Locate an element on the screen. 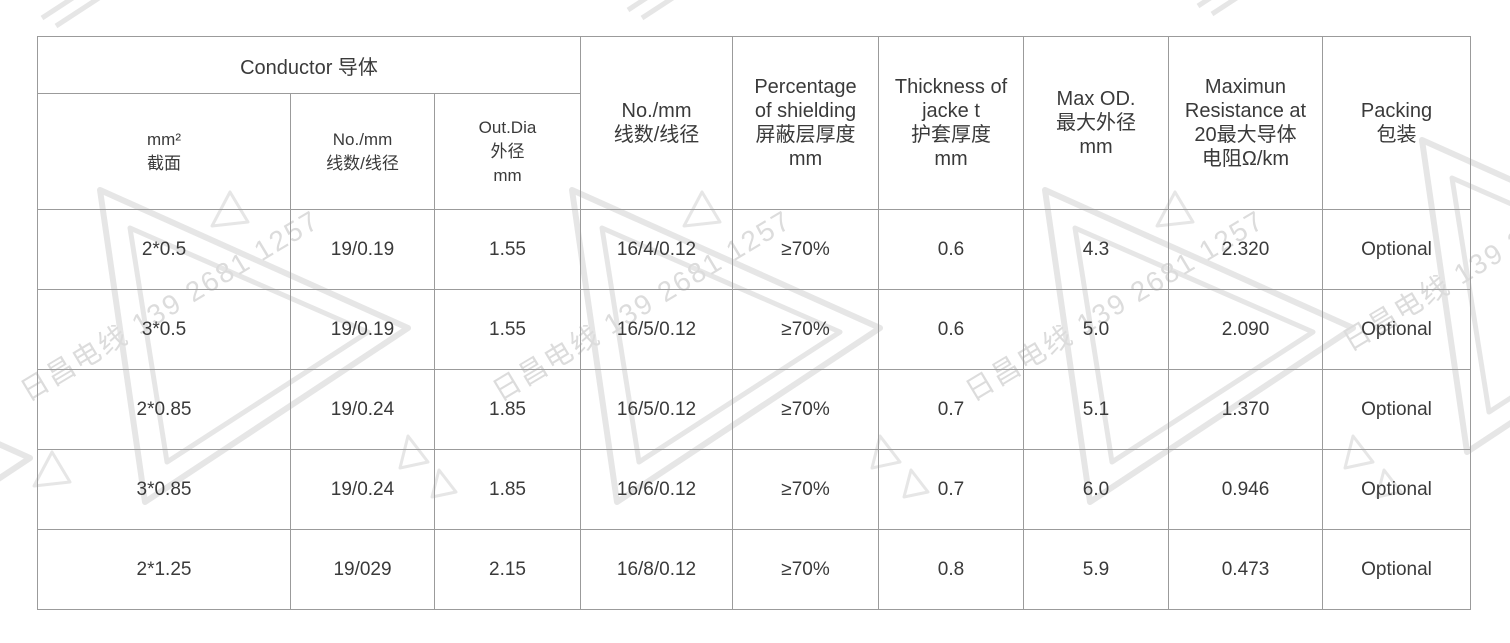 The image size is (1510, 643). col-header-packing: Packing 包装 is located at coordinates (1396, 123).